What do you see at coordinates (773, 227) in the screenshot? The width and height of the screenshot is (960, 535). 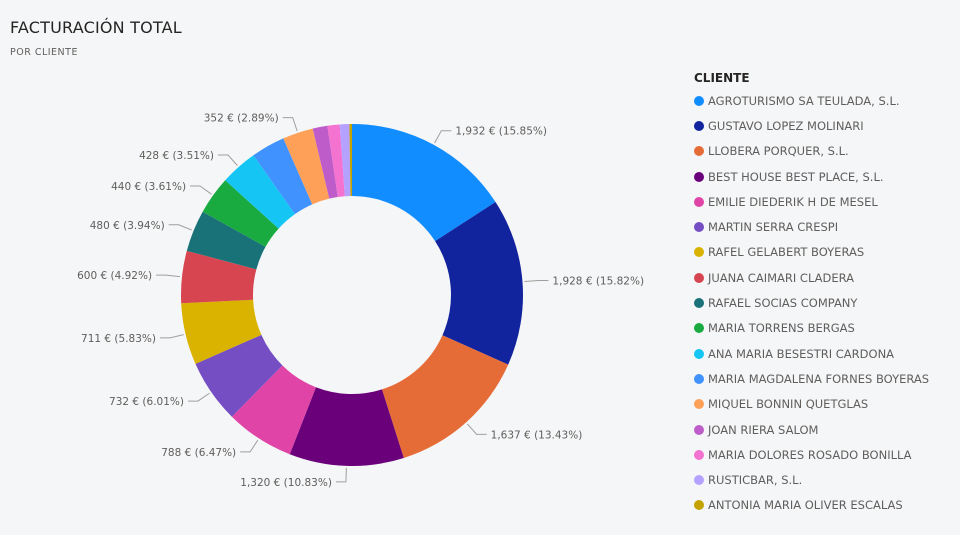 I see `legend-item-label: MARTIN SERRA CRESPI` at bounding box center [773, 227].